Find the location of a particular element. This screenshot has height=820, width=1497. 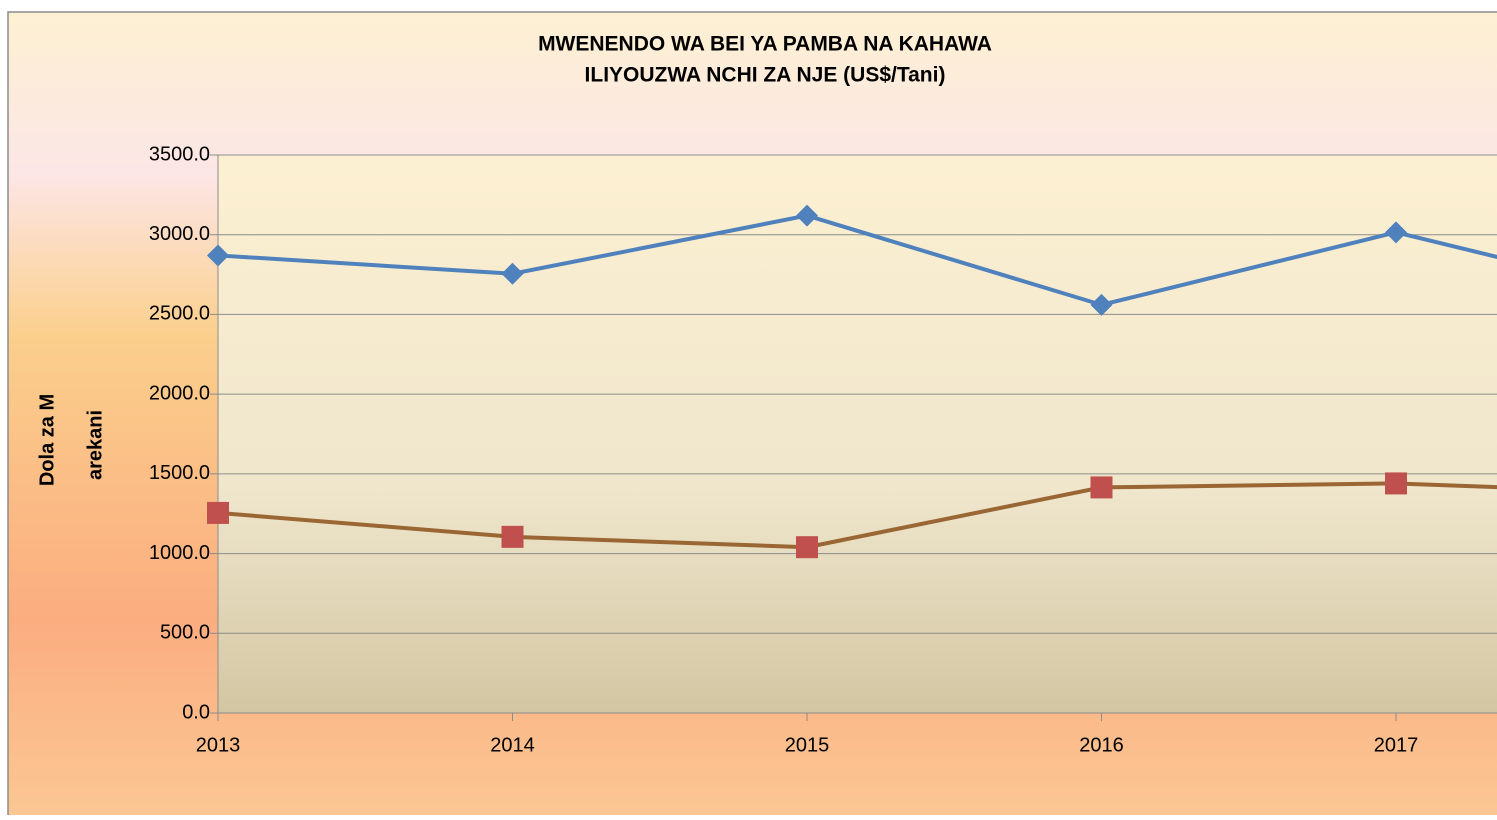

chart-title: MWENENDO WA BEI YA PAMBA NA KAHAWA is located at coordinates (765, 44).